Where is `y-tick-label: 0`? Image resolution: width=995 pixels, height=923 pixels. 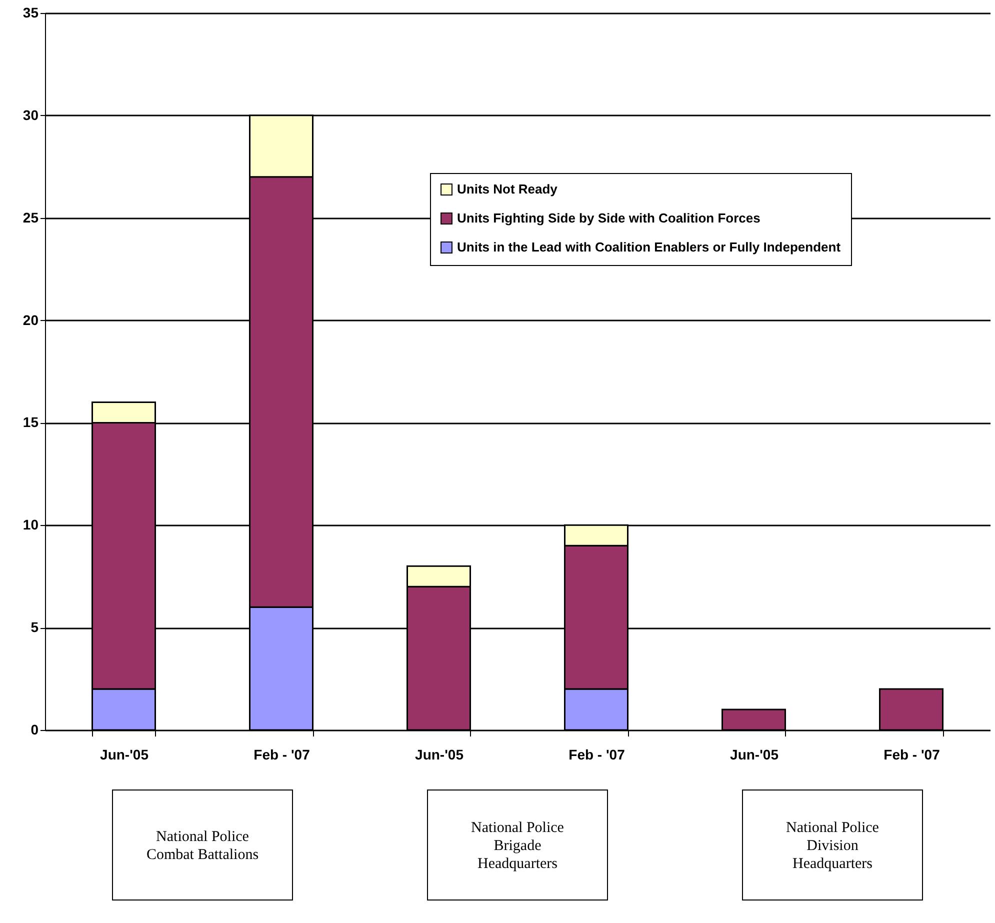 y-tick-label: 0 is located at coordinates (34, 730).